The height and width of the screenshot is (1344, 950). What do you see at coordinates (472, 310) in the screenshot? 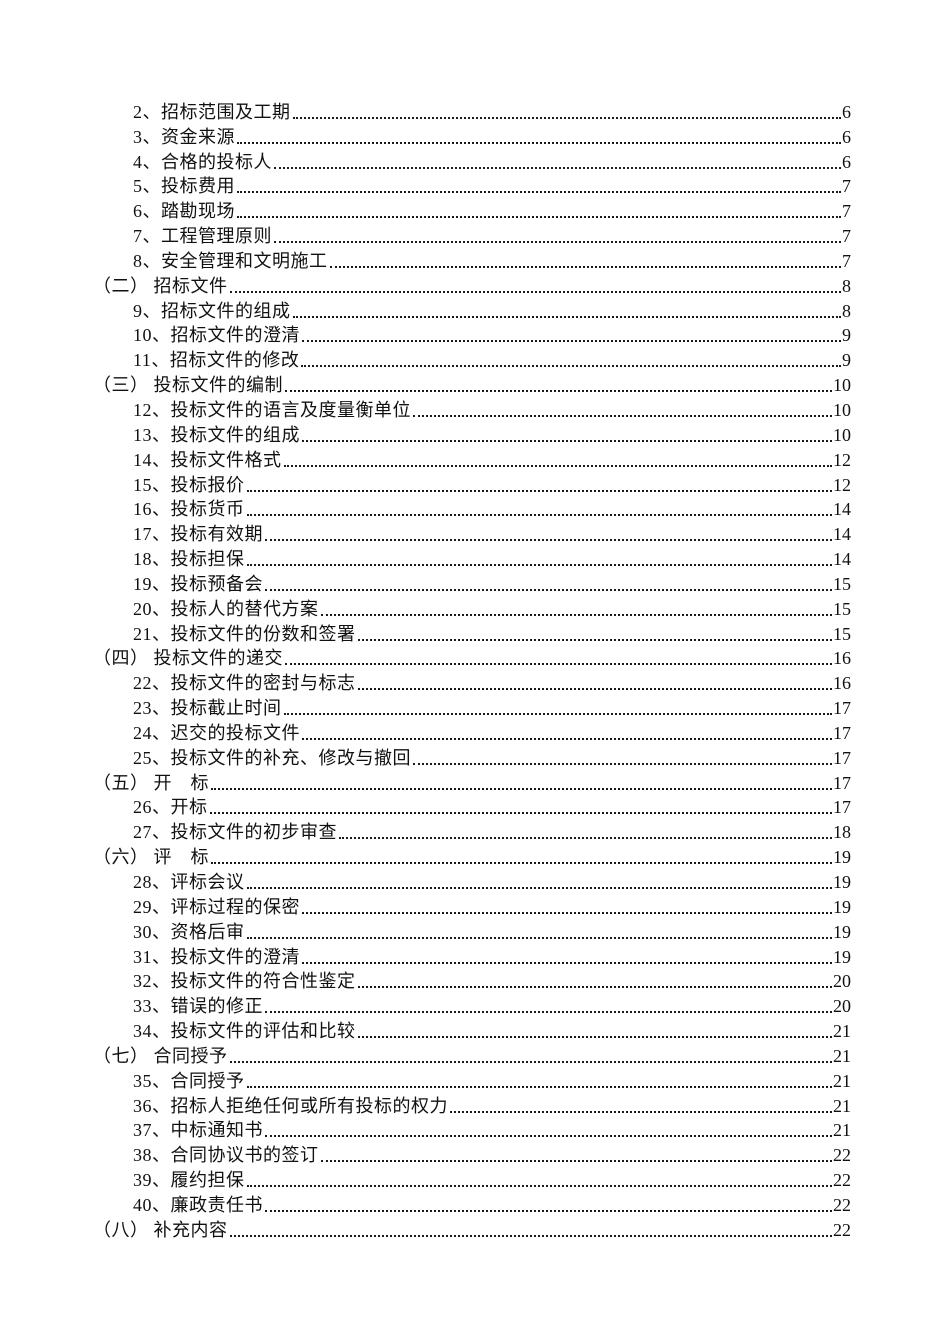
I see `toc-entry: 9、招标文件的组成 8` at bounding box center [472, 310].